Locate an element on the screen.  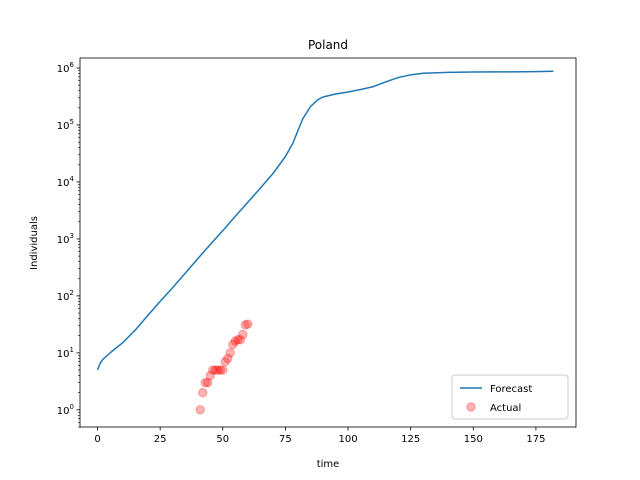
x-tick-label: 175 is located at coordinates (535, 439).